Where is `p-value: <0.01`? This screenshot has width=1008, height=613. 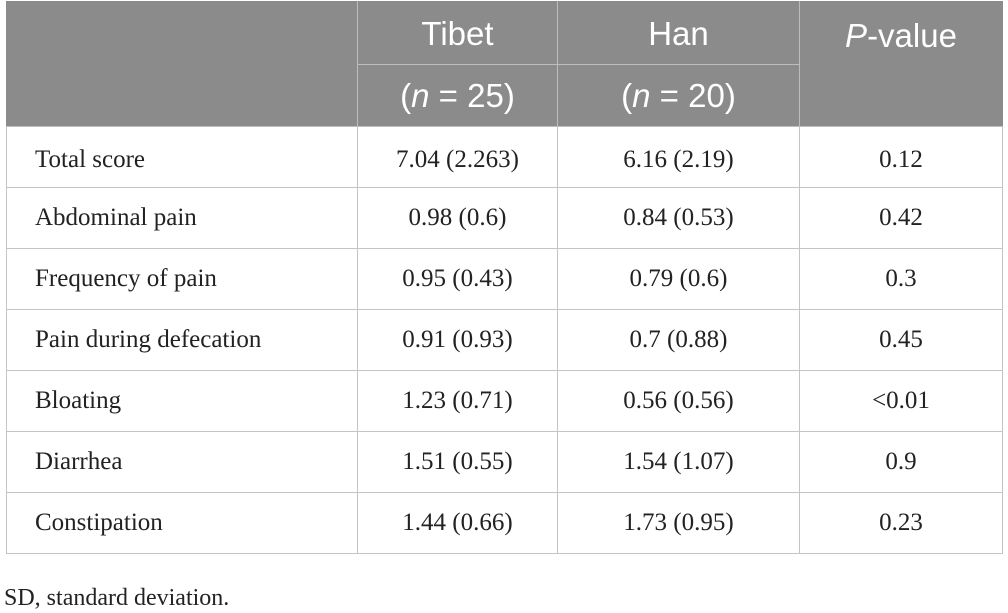
p-value: <0.01 is located at coordinates (901, 401).